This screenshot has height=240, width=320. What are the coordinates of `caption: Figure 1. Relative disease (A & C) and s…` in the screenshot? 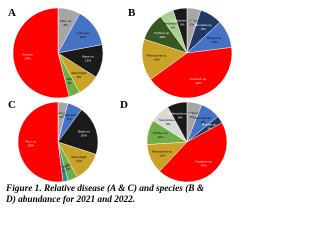 It's located at (105, 194).